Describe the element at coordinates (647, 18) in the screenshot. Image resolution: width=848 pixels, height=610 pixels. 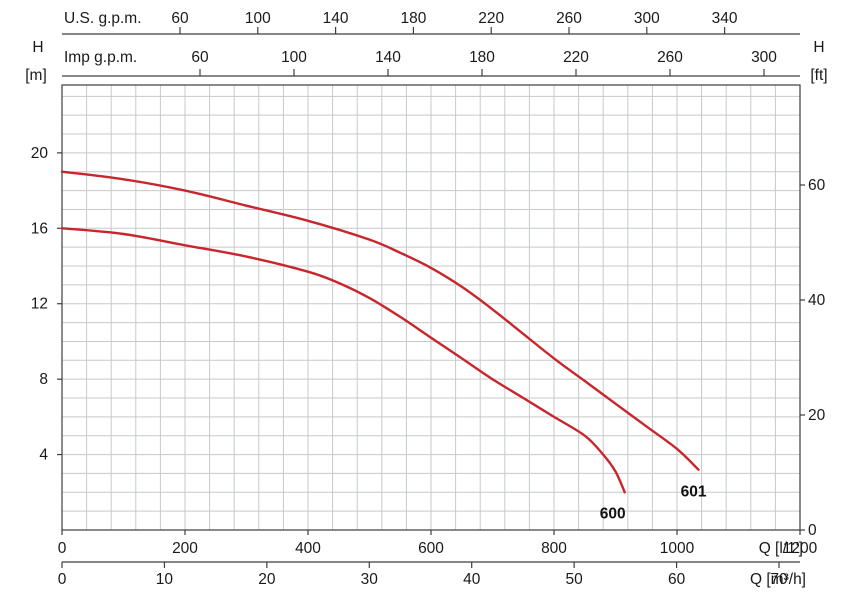
I see `tick-us-gpm: 300` at that location.